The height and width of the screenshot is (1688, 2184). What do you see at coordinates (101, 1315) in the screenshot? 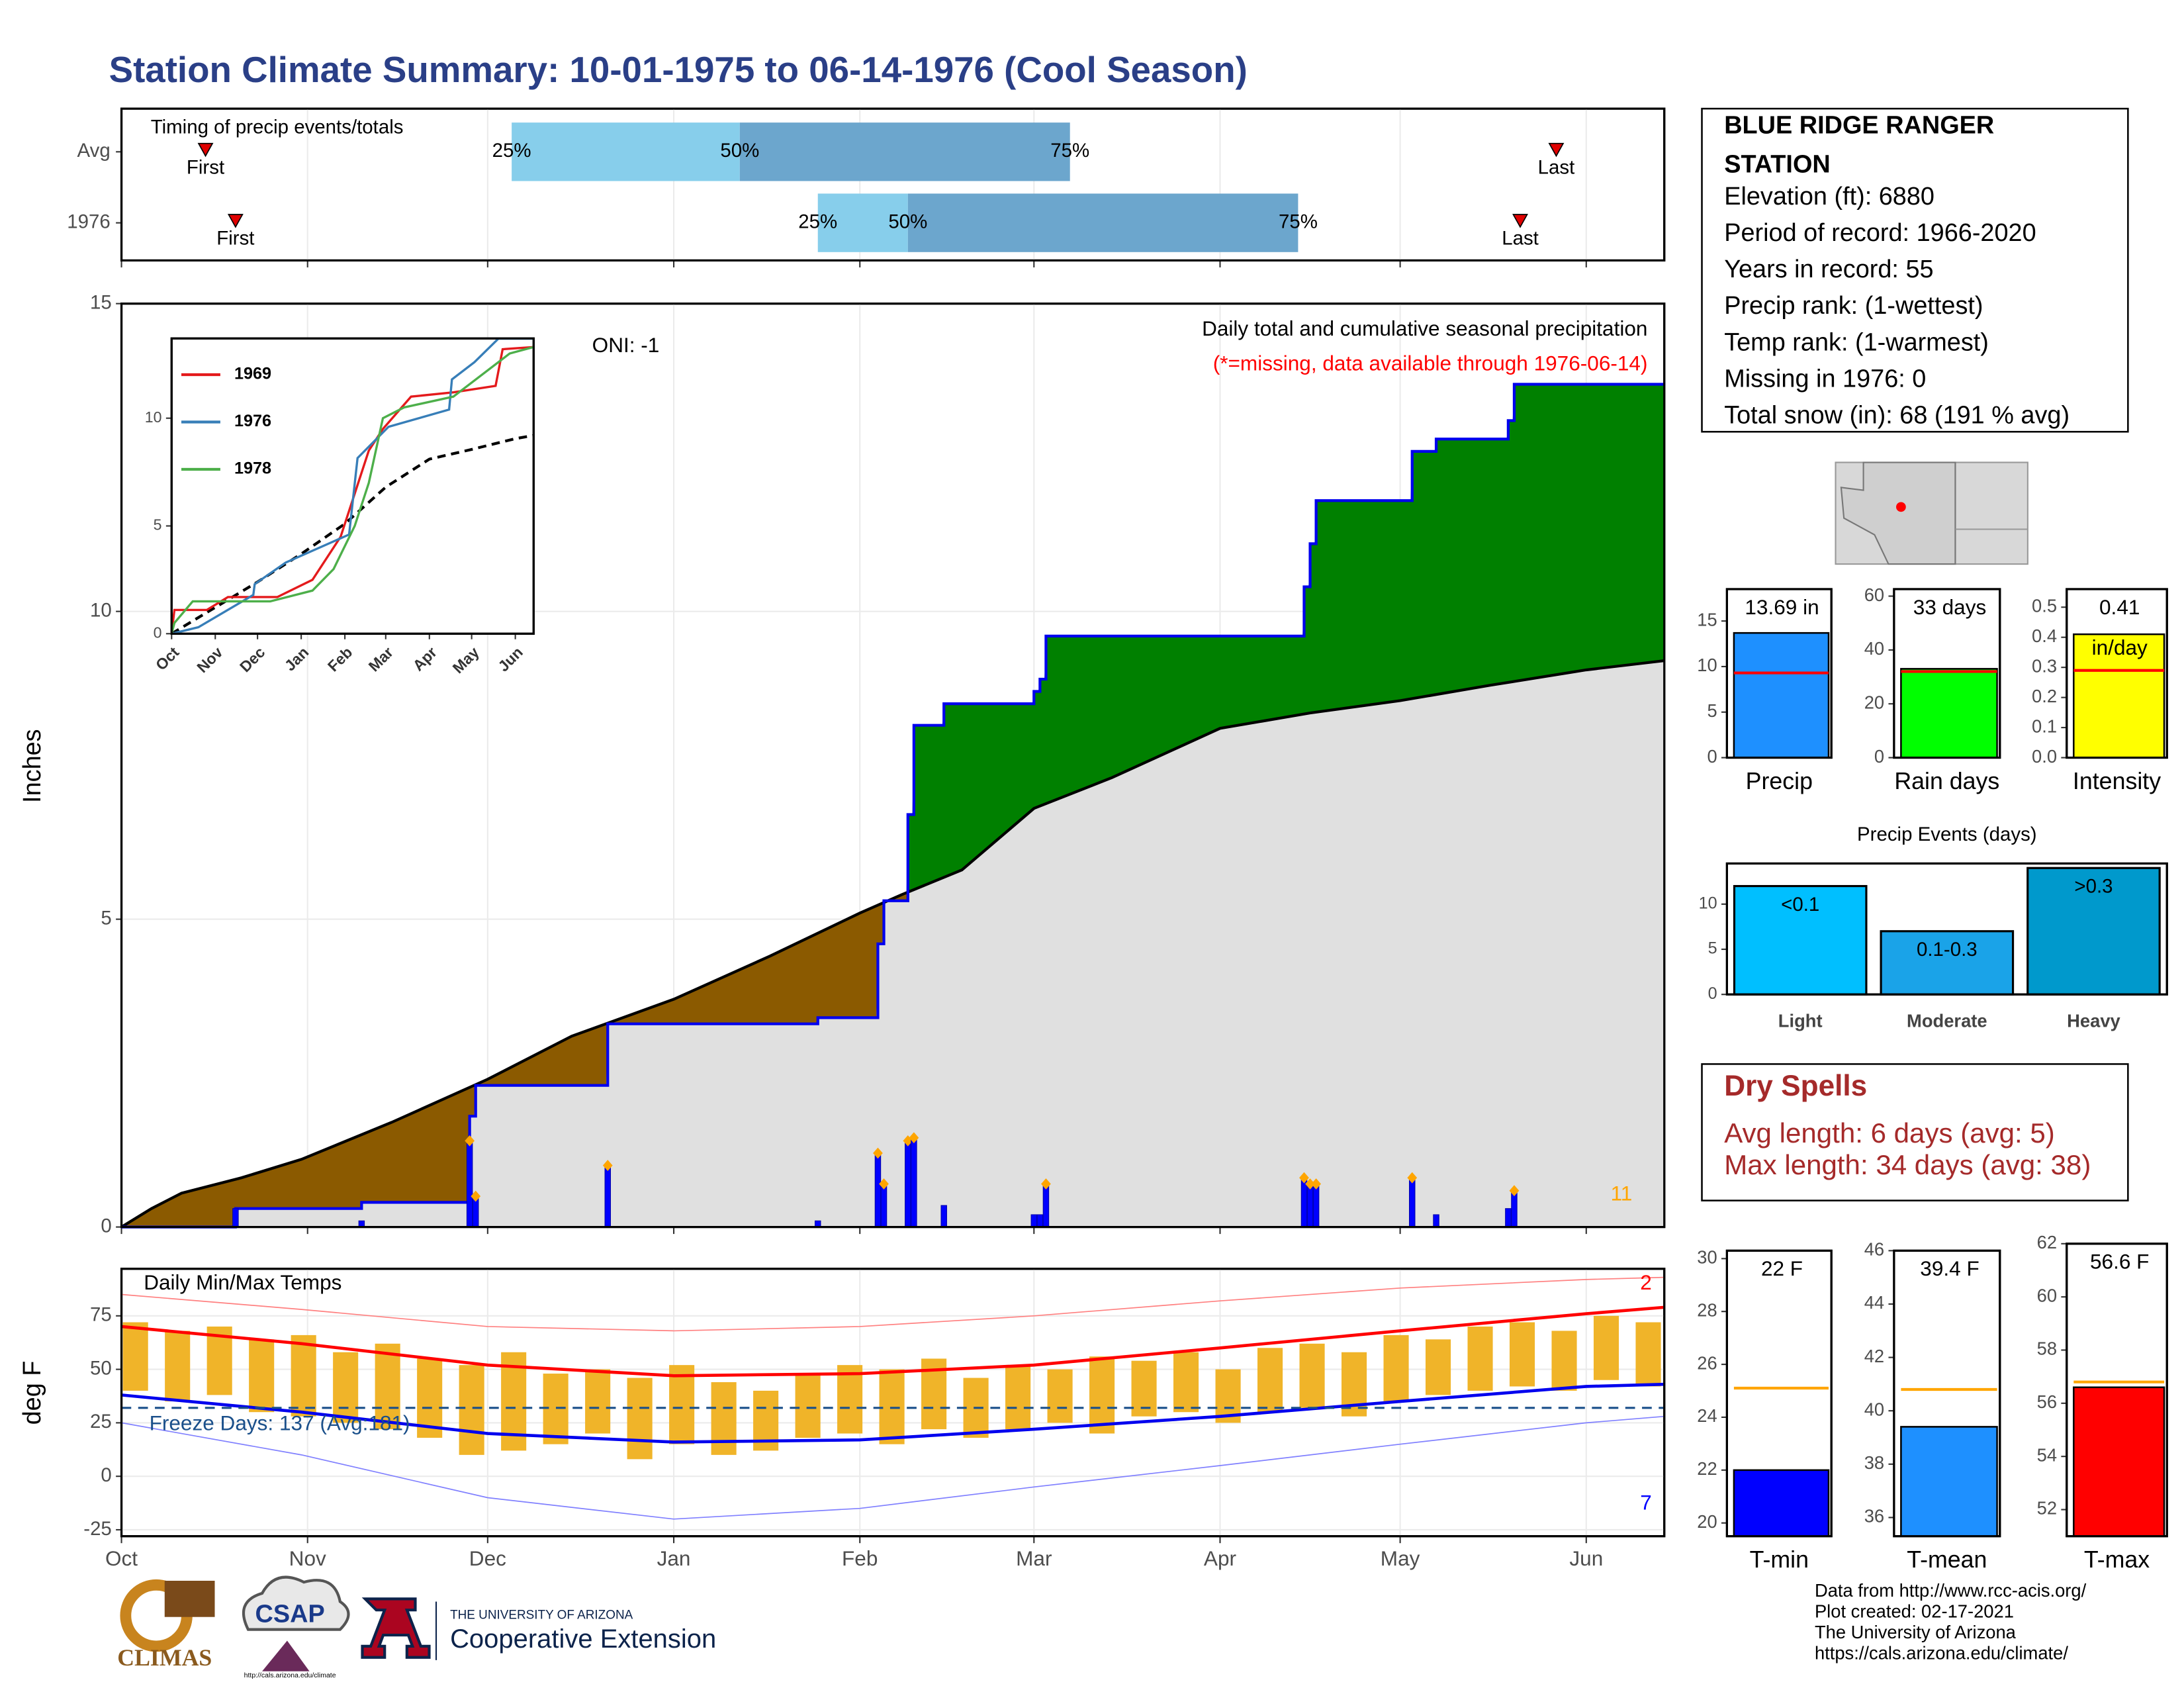
I see `y-tick-label: 75` at bounding box center [101, 1315].